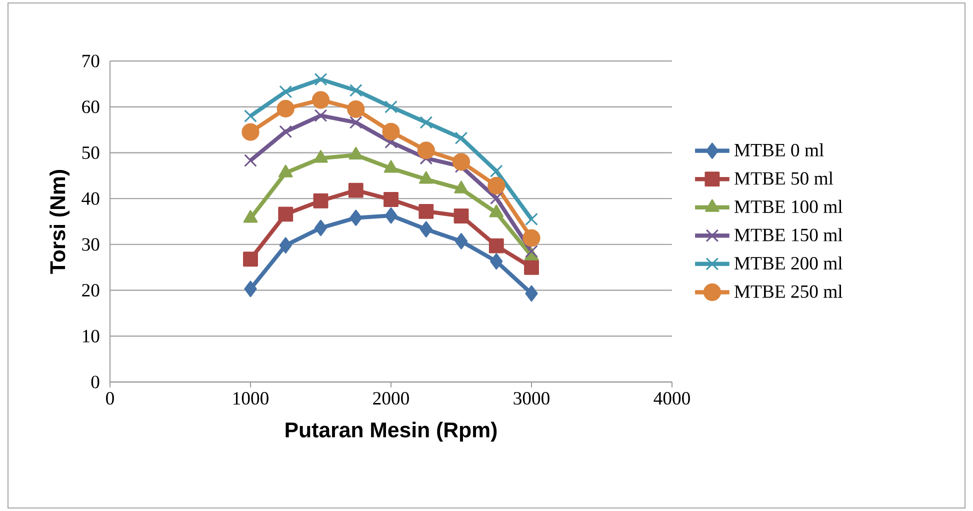  I want to click on legend-label: MTBE 0 ml, so click(779, 149).